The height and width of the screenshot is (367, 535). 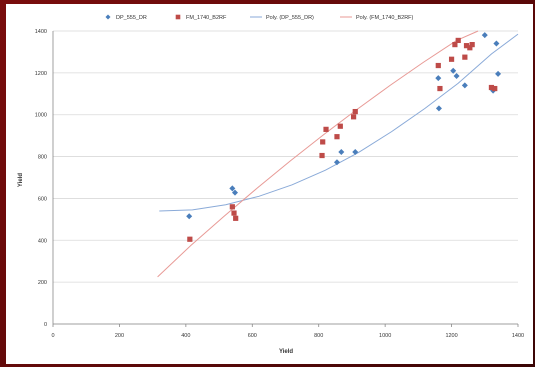 I want to click on y-tick-label-7: 1400, so click(x=41, y=32).